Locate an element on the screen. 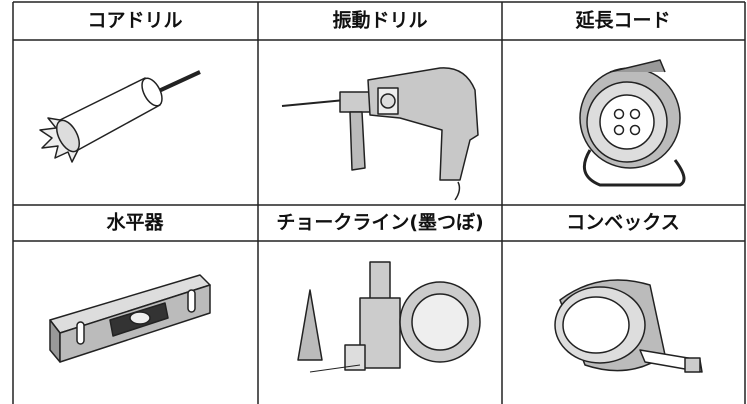 This screenshot has height=404, width=747. hammer-drill-illustration is located at coordinates (380, 134).